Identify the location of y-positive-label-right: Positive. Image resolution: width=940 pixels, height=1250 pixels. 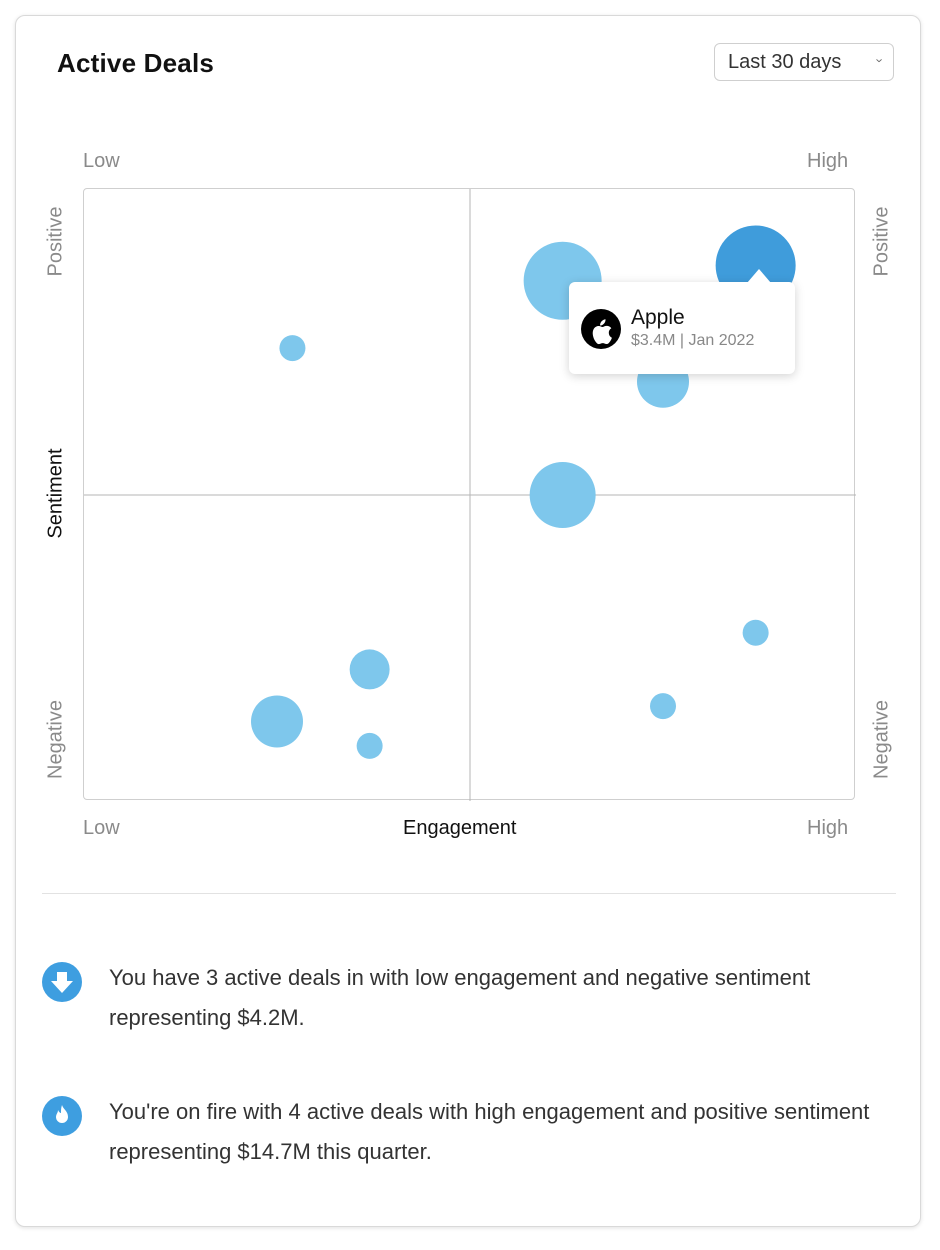
(881, 241).